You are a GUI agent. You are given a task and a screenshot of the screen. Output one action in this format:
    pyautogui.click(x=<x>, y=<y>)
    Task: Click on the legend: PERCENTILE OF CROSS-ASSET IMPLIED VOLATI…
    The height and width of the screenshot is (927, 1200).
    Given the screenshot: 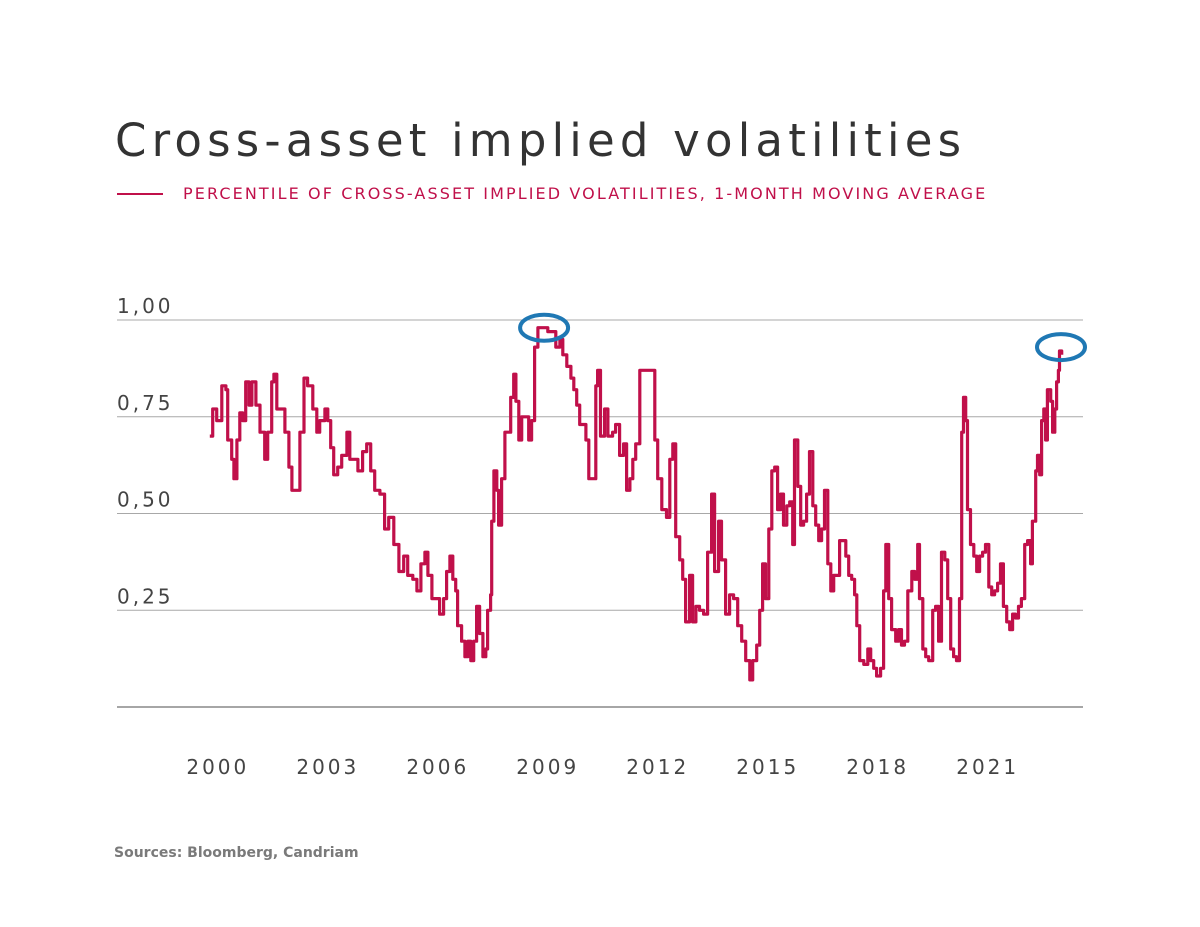 What is the action you would take?
    pyautogui.click(x=552, y=193)
    